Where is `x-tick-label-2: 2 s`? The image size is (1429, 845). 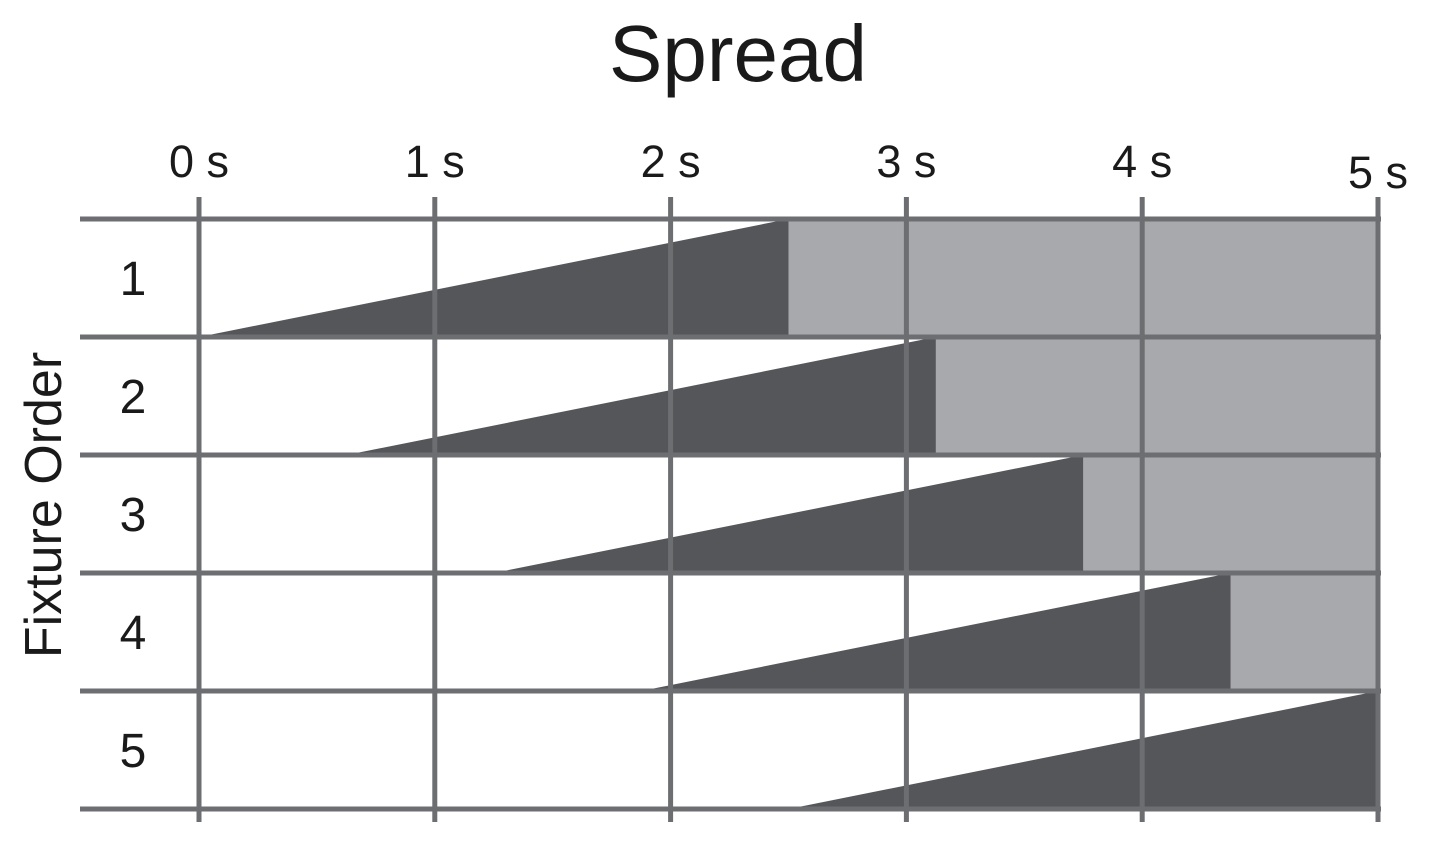
x-tick-label-2: 2 s is located at coordinates (671, 161).